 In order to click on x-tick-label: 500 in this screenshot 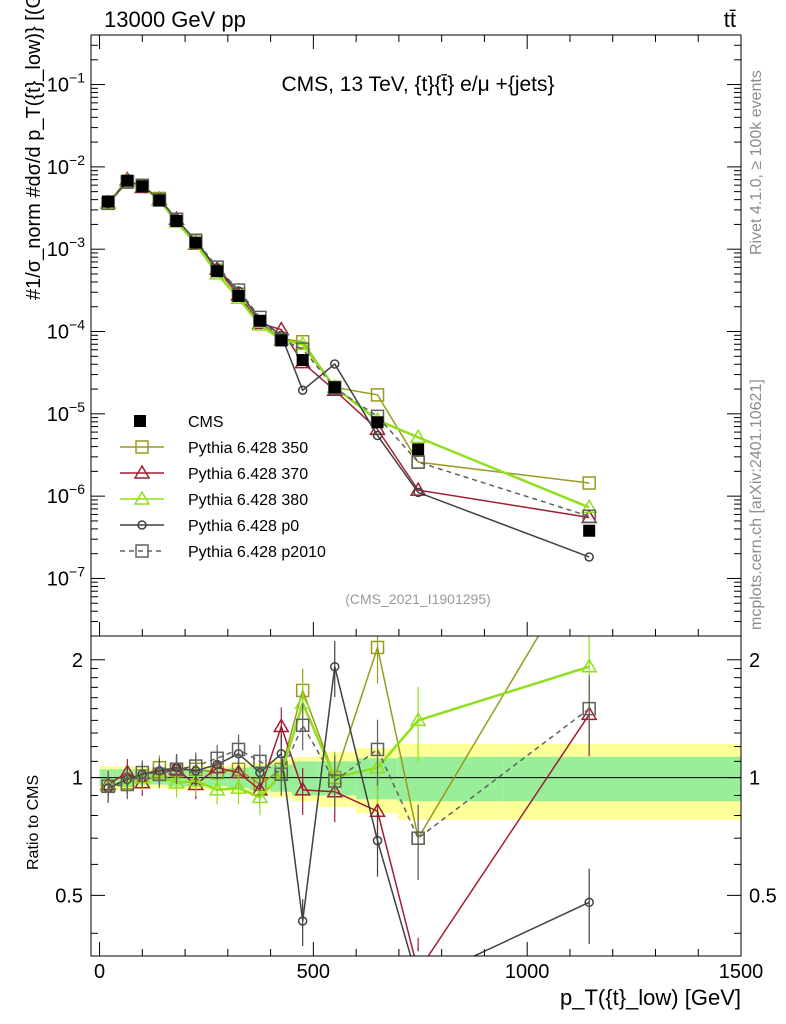, I will do `click(313, 972)`.